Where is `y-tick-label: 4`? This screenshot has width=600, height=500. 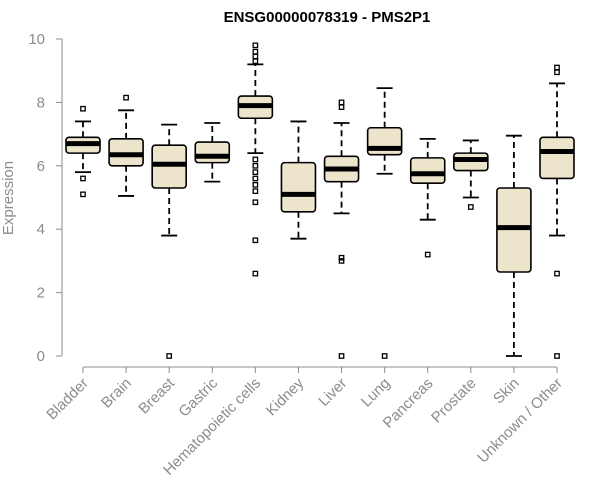 y-tick-label: 4 is located at coordinates (41, 229).